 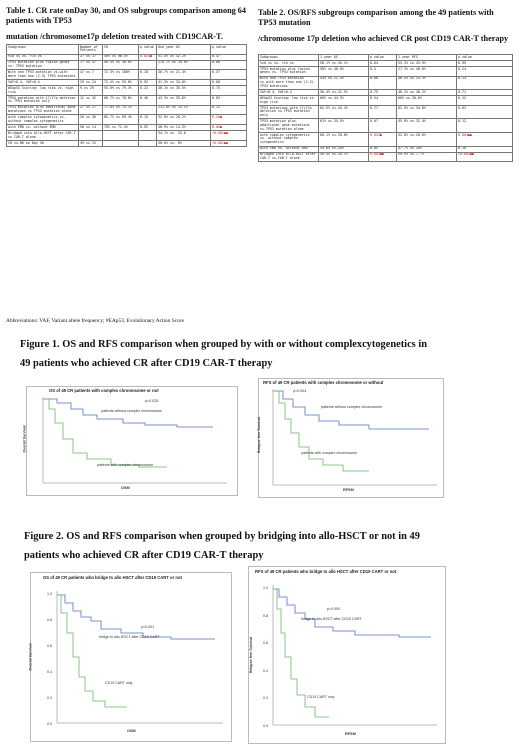 What do you see at coordinates (183, 100) in the screenshot?
I see `table-cell: 43.3% vs 35.6%` at bounding box center [183, 100].